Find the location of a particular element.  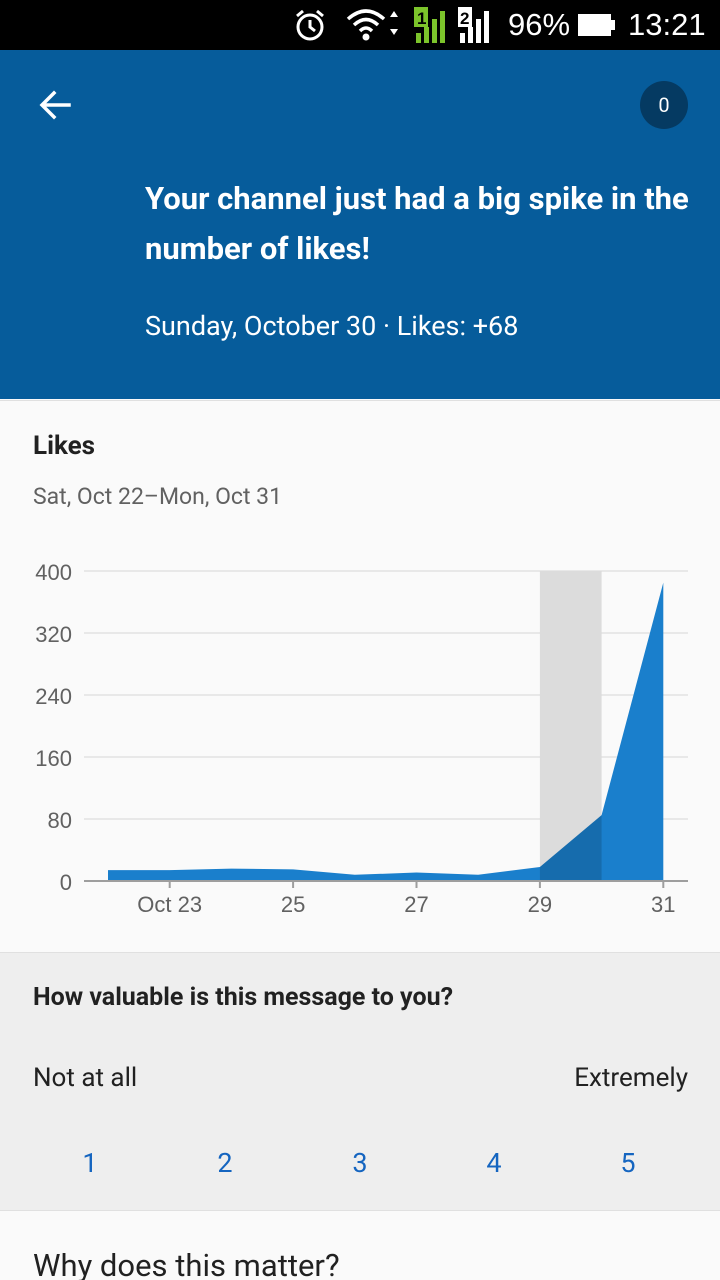

status-bar: 1 2 96% 13:21 is located at coordinates (360, 25).